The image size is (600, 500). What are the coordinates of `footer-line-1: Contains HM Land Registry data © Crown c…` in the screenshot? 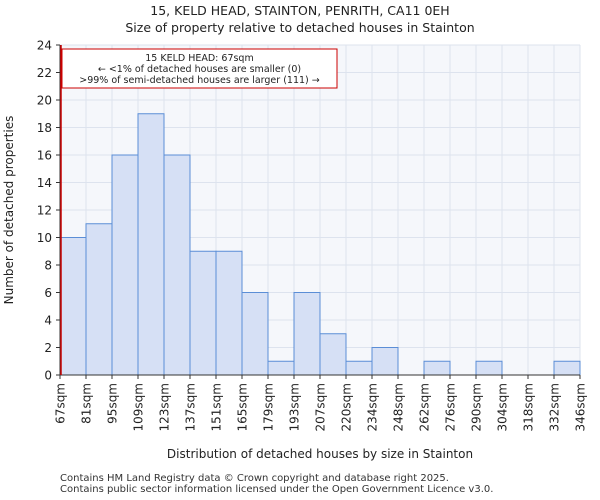 It's located at (254, 478).